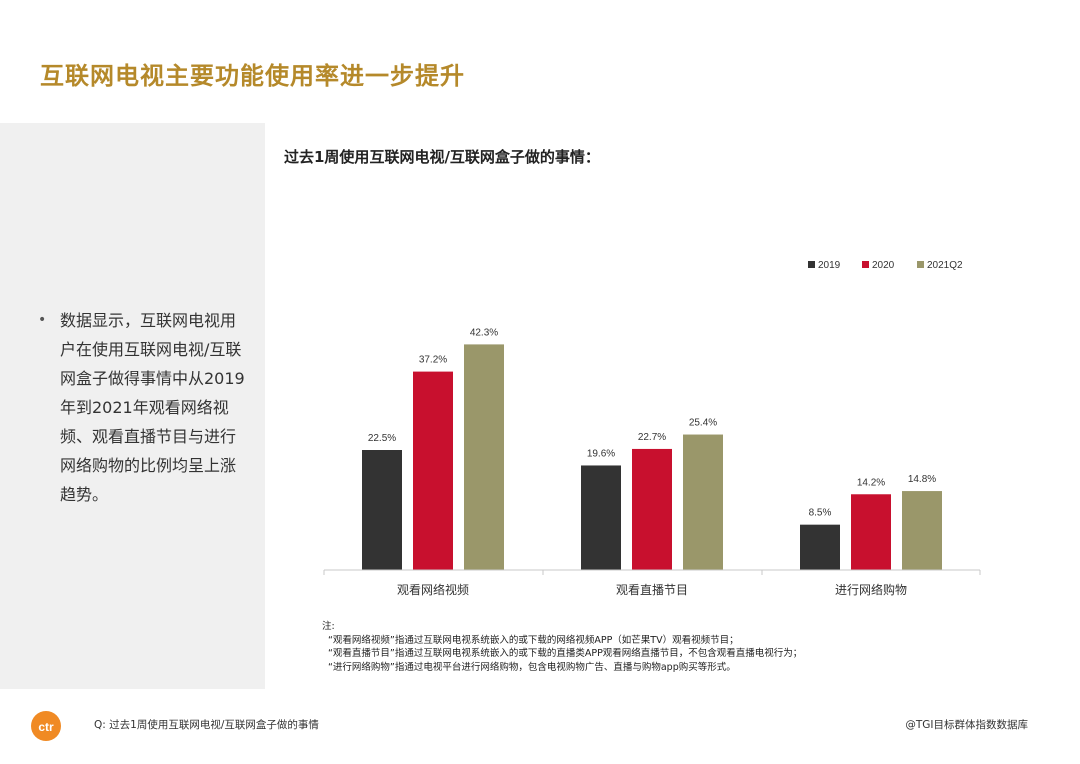 The image size is (1080, 764). What do you see at coordinates (871, 482) in the screenshot?
I see `bar-value-label: 14.2%` at bounding box center [871, 482].